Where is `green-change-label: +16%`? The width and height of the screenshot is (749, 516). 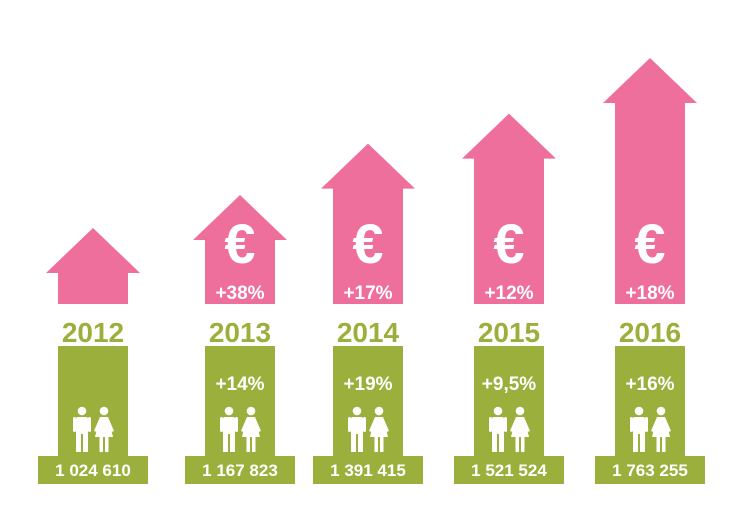
green-change-label: +16% is located at coordinates (649, 384).